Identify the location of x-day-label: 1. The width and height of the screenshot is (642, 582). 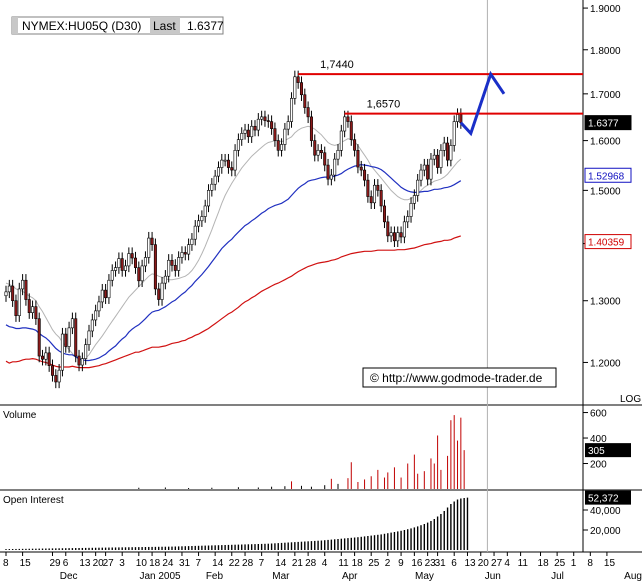
(574, 563).